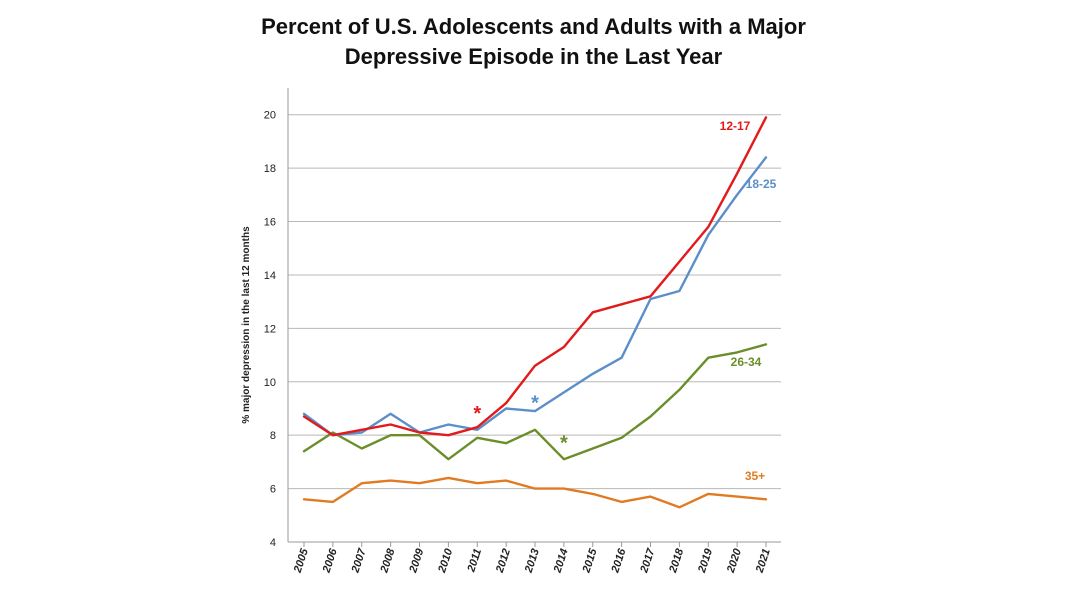 The height and width of the screenshot is (600, 1067). Describe the element at coordinates (755, 476) in the screenshot. I see `series-label-35plus: 35+` at that location.